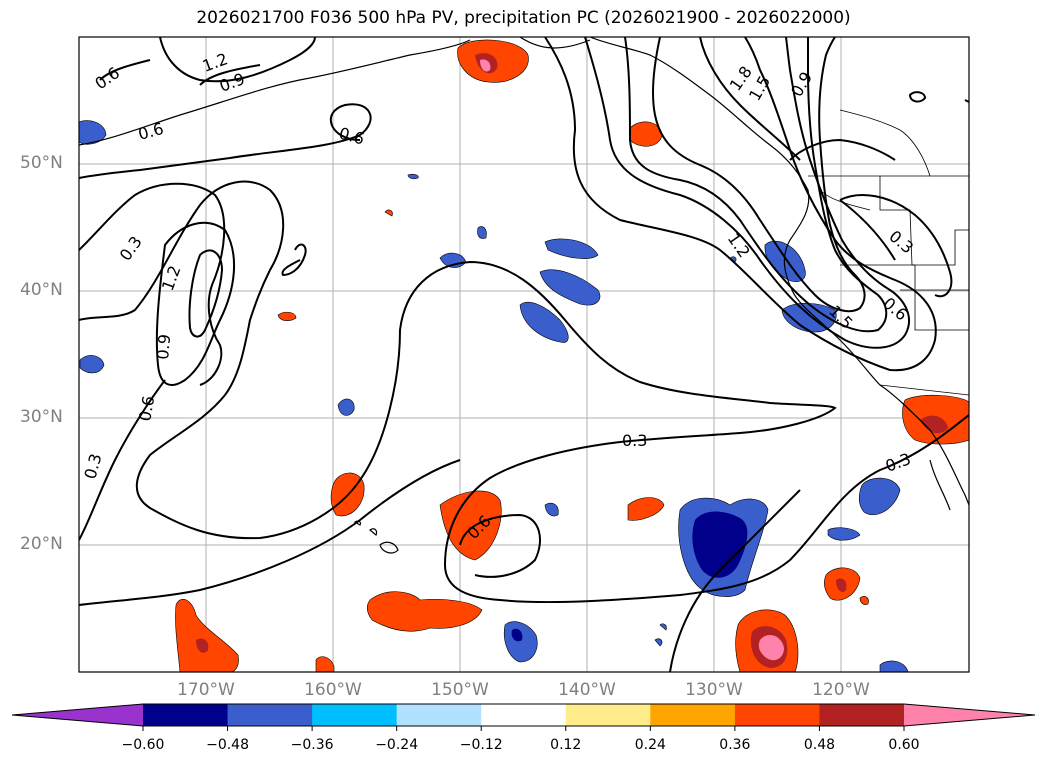 The height and width of the screenshot is (765, 1047). What do you see at coordinates (77, 715) in the screenshot?
I see `colorbar-extend-low` at bounding box center [77, 715].